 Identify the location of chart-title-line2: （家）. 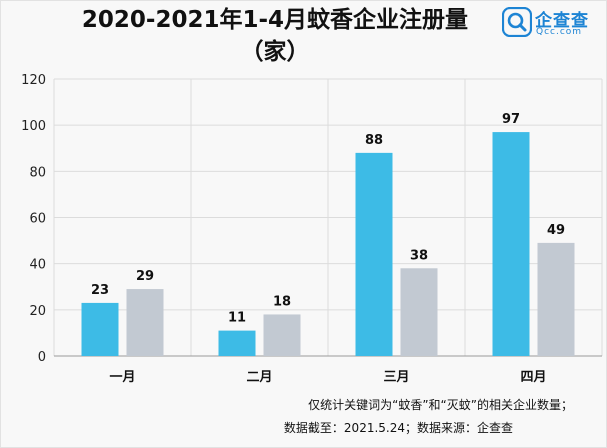
(275, 52).